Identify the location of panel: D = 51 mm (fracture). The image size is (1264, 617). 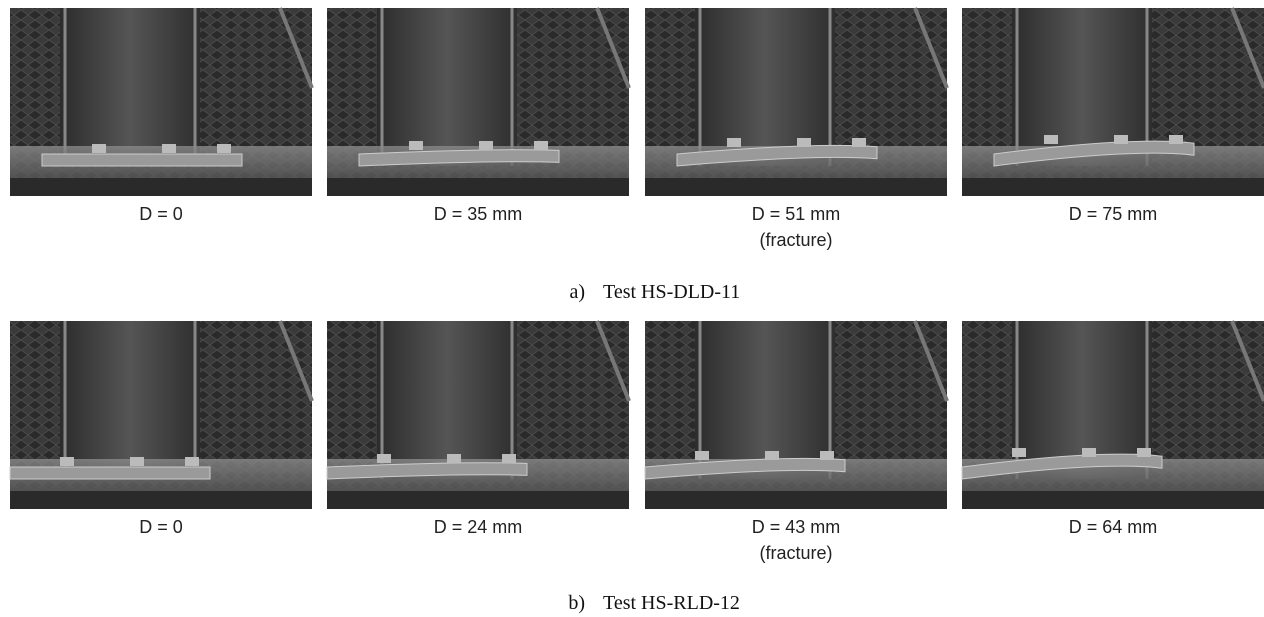
(797, 128).